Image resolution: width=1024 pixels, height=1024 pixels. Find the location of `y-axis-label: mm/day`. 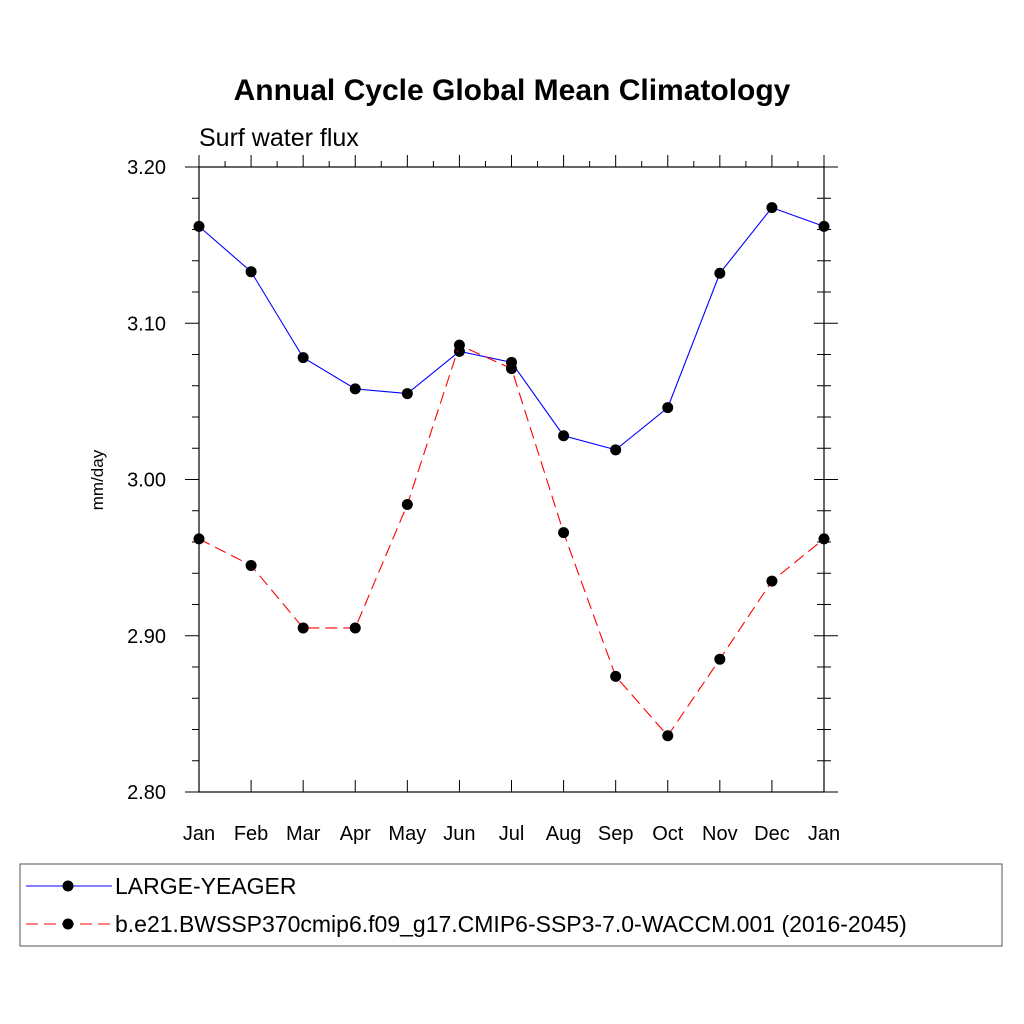

y-axis-label: mm/day is located at coordinates (97, 479).